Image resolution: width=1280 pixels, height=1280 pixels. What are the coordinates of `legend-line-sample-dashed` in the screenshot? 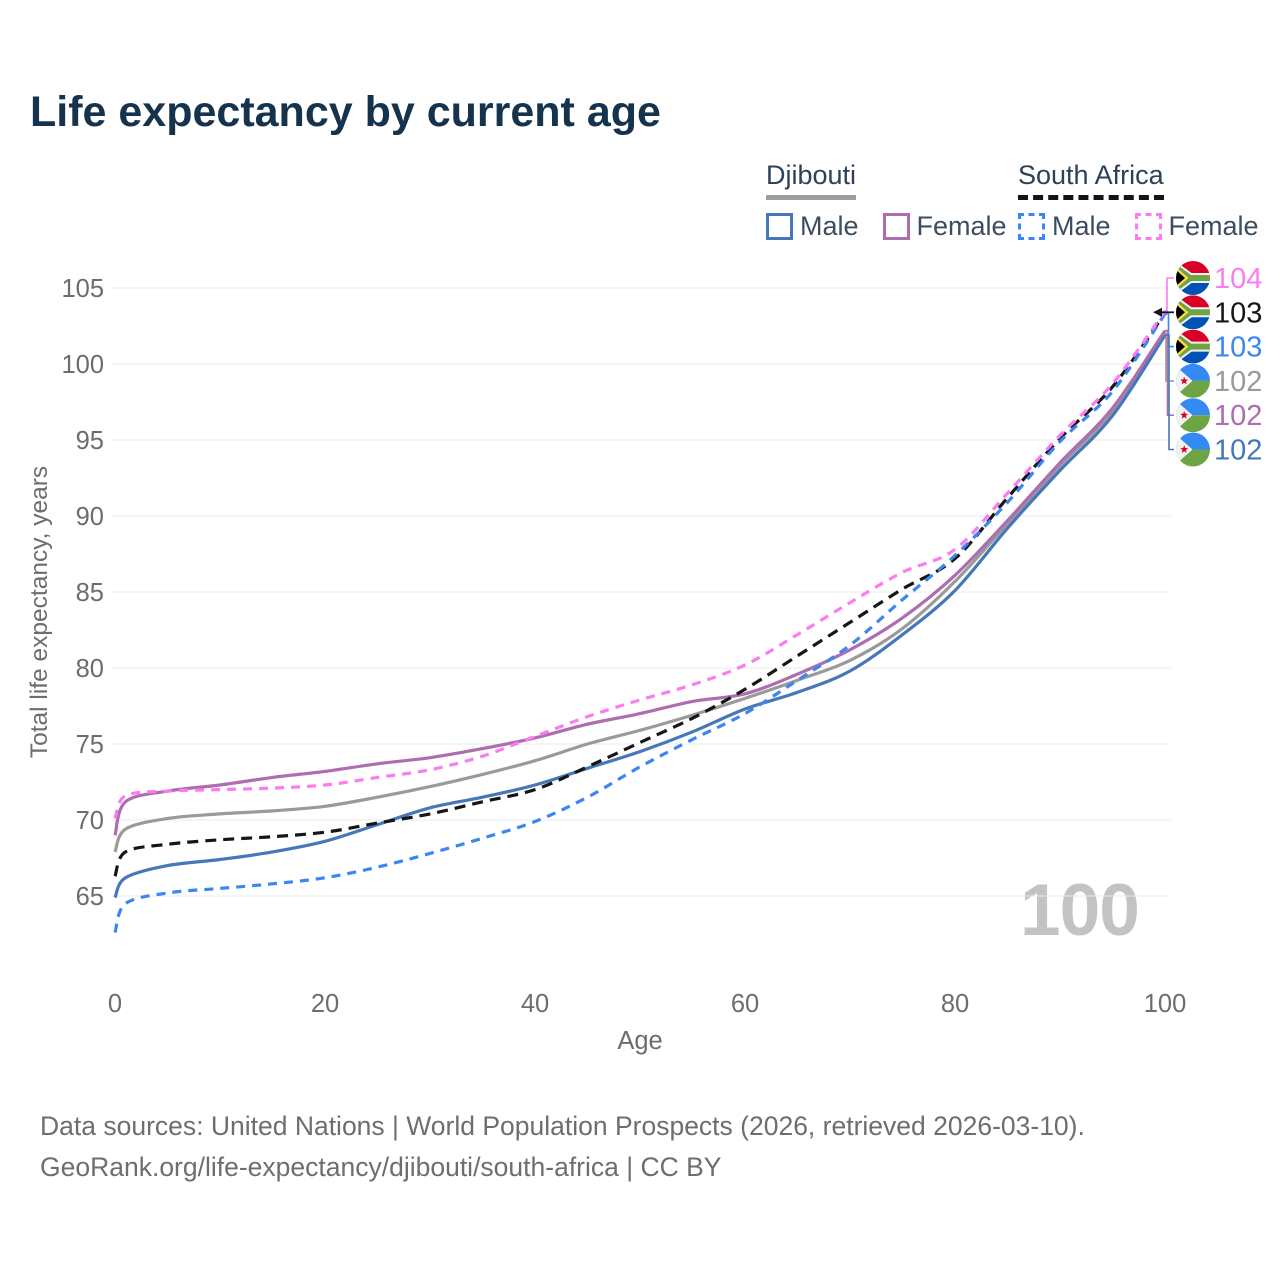 It's located at (1091, 197).